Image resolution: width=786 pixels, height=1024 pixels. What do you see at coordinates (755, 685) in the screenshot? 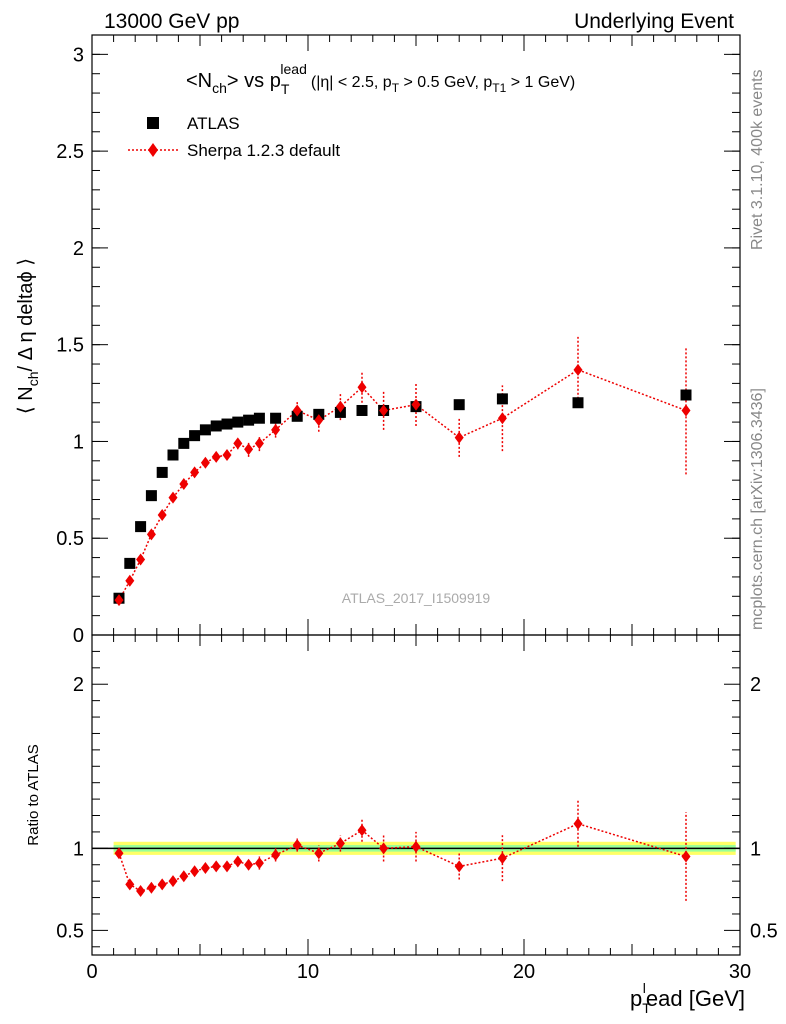
I see `ratio-y-tick-label-right: 2` at bounding box center [755, 685].